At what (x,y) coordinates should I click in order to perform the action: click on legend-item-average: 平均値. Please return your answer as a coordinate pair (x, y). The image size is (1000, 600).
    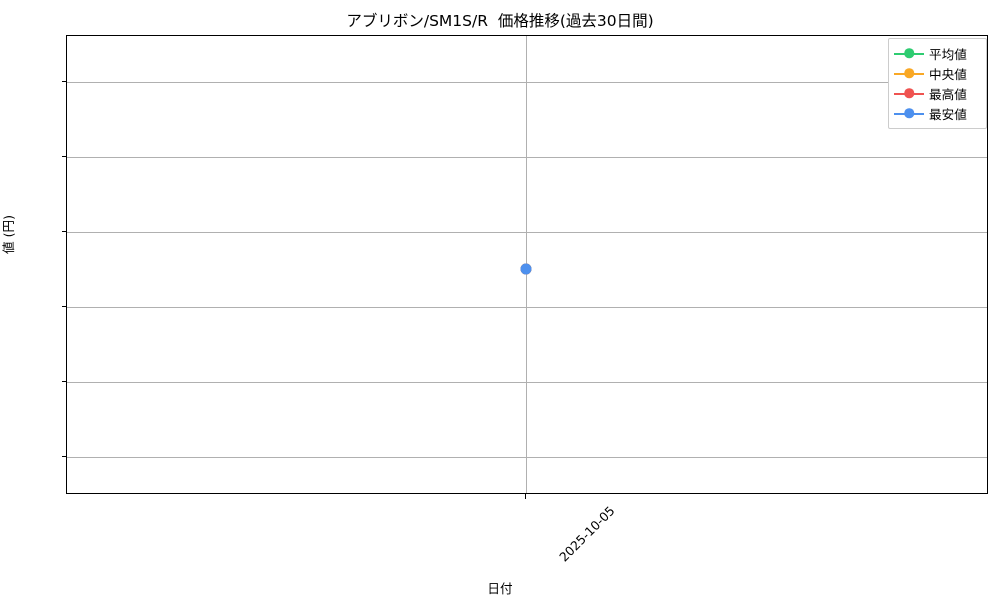
    Looking at the image, I should click on (937, 53).